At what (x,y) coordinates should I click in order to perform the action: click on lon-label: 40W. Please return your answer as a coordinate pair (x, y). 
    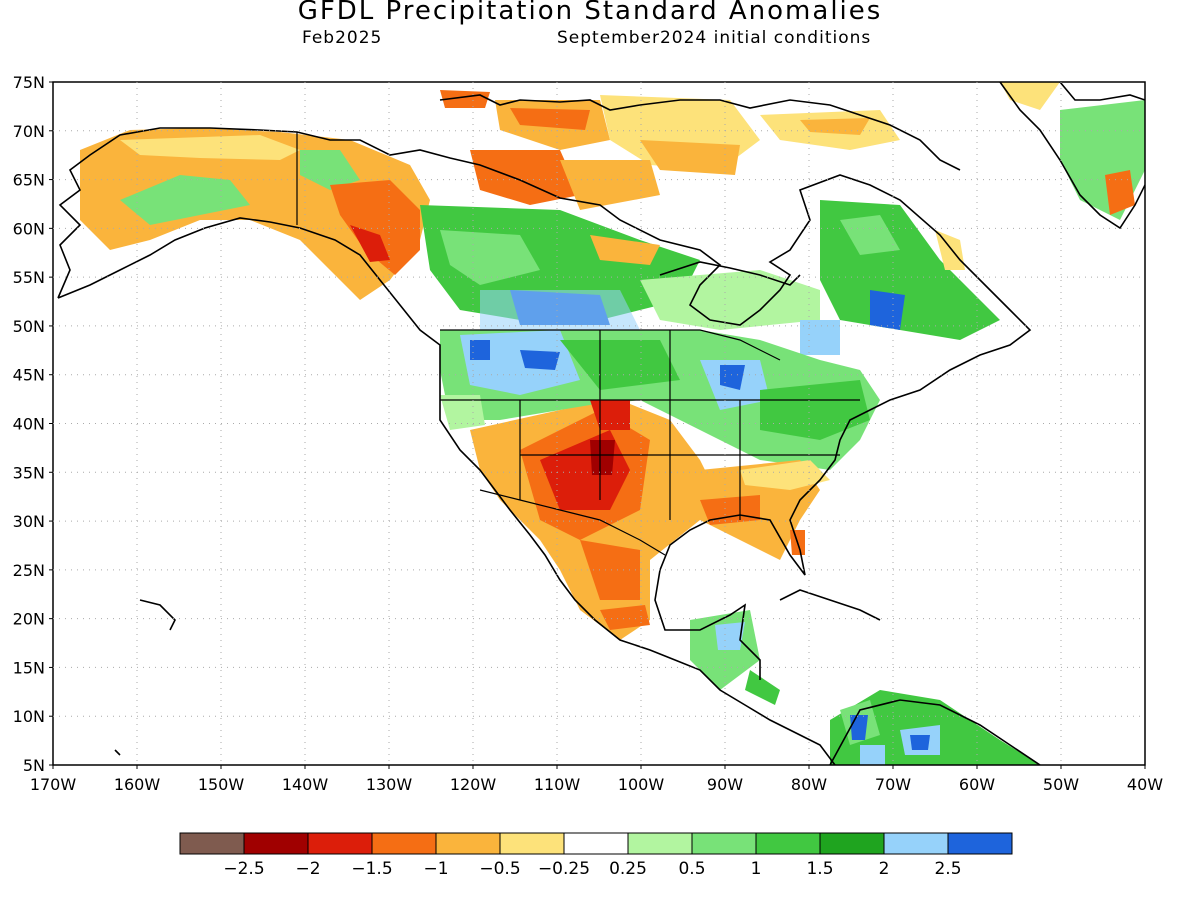
    Looking at the image, I should click on (1145, 784).